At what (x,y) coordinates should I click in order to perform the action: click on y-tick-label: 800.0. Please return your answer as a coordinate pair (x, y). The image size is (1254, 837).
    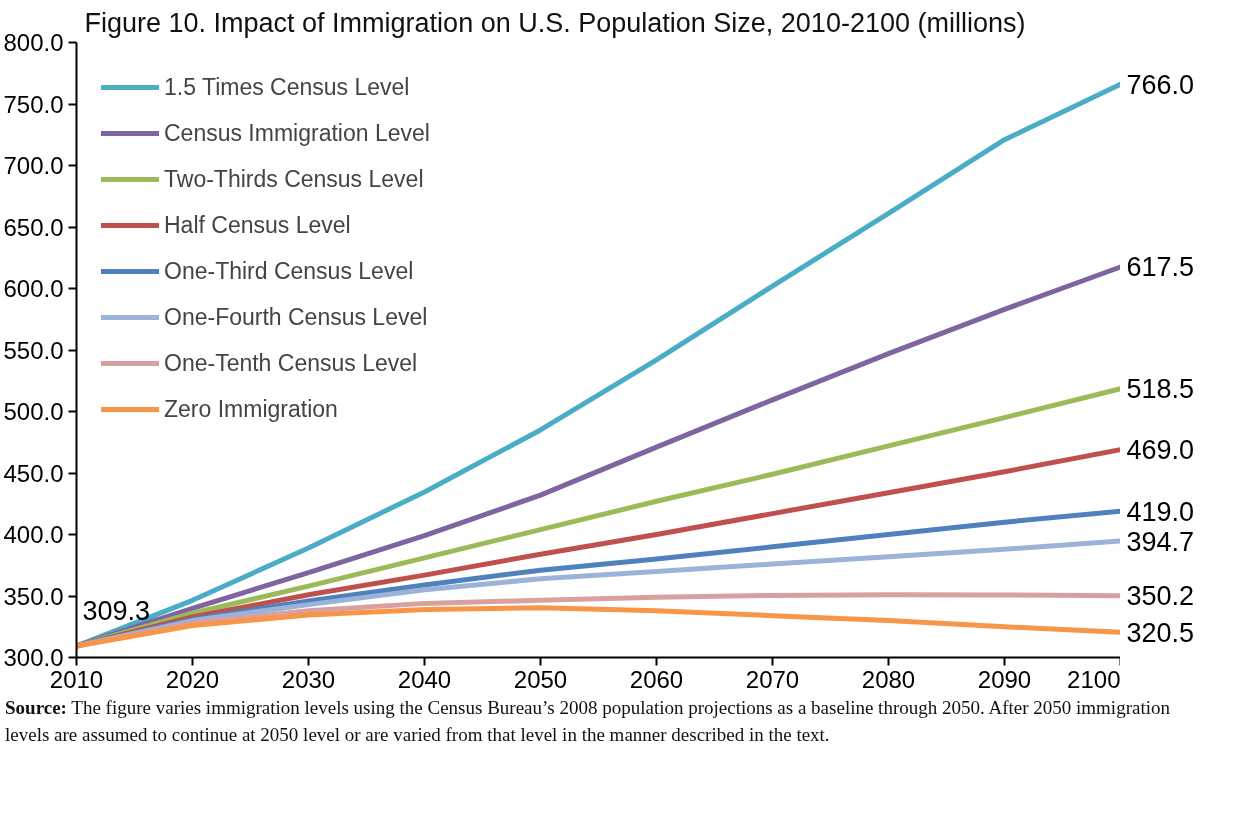
    Looking at the image, I should click on (33, 42).